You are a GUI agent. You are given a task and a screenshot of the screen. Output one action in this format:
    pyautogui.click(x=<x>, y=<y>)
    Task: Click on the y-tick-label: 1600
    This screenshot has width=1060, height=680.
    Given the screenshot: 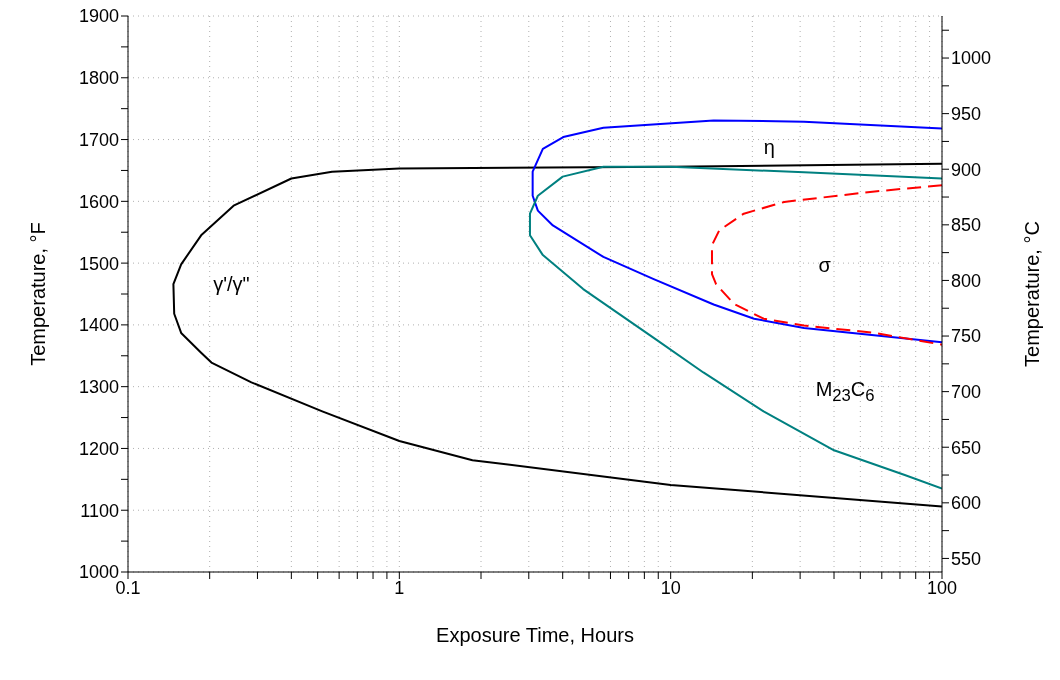 What is the action you would take?
    pyautogui.click(x=98, y=201)
    